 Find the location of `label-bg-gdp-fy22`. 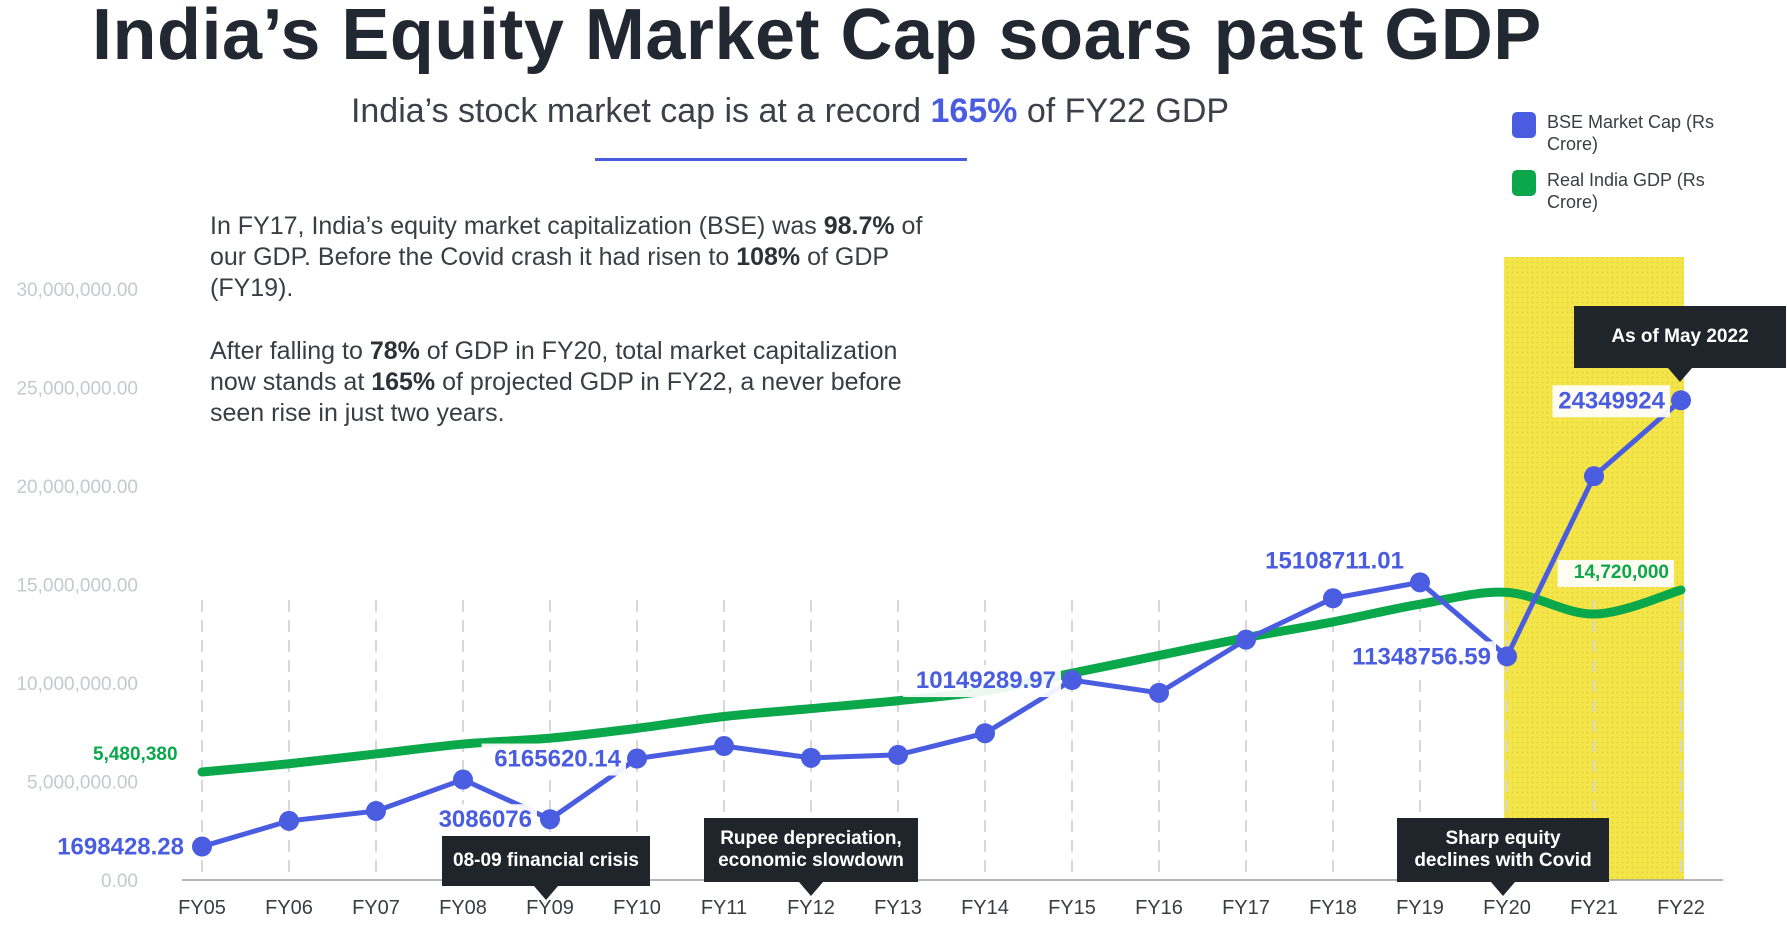

label-bg-gdp-fy22 is located at coordinates (1615, 574).